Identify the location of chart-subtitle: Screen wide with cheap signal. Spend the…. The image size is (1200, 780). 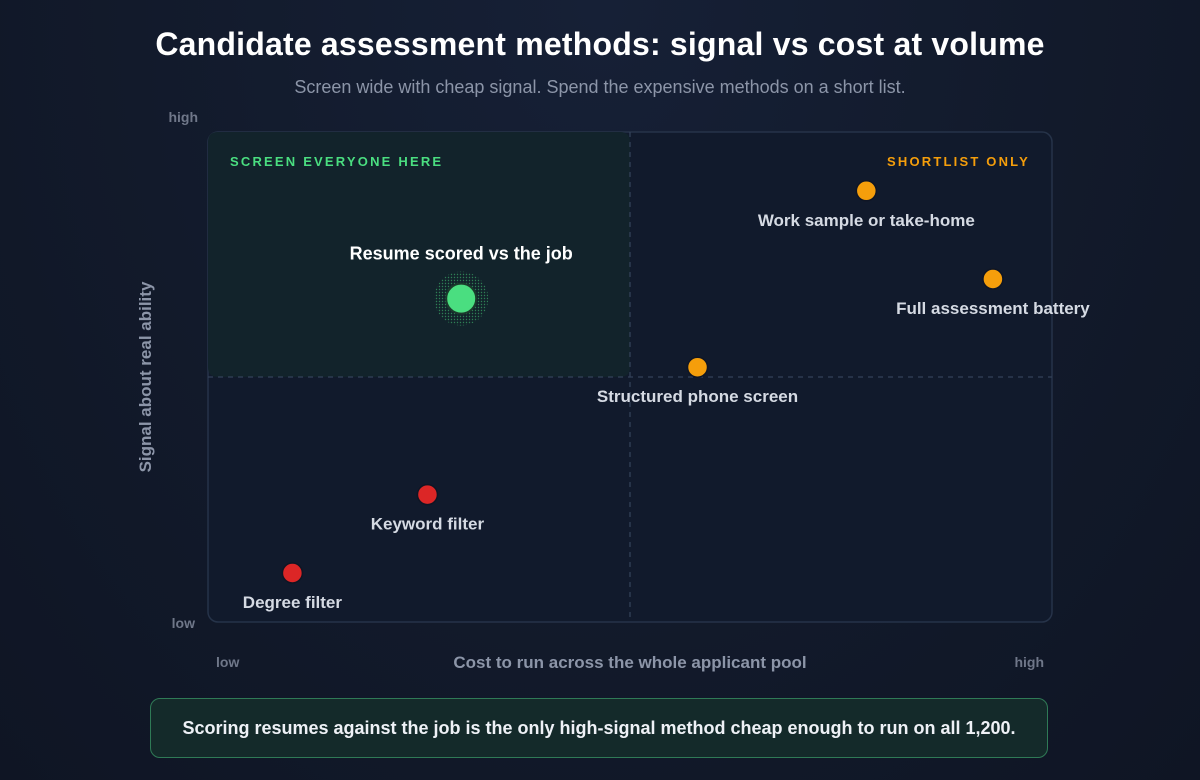
(600, 87).